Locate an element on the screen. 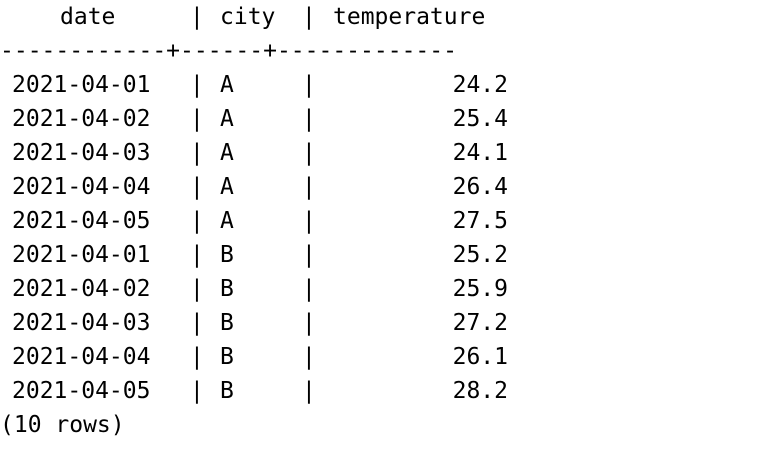 This screenshot has width=780, height=450. table-row: 2021-04-01 | B | 25.2 is located at coordinates (390, 255).